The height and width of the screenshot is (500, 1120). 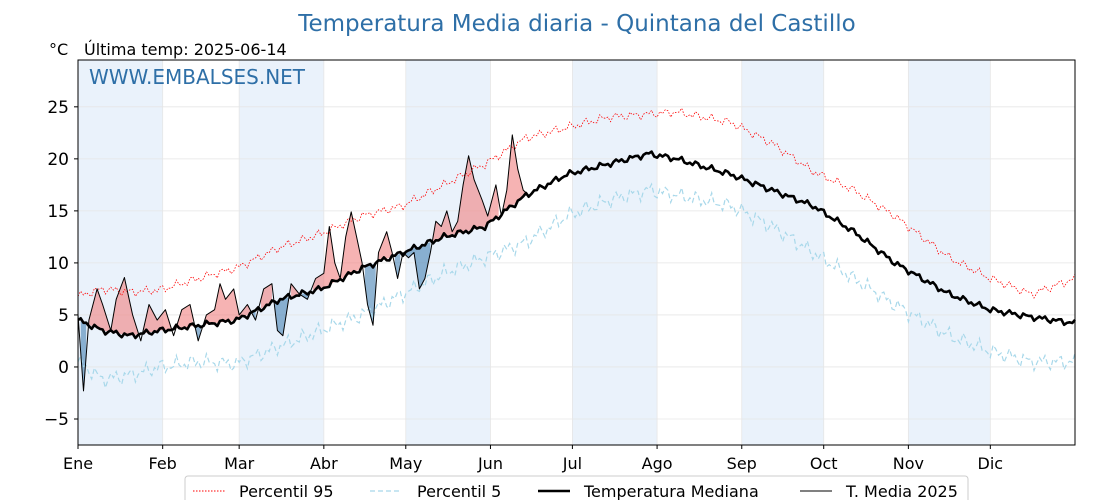 What do you see at coordinates (58, 108) in the screenshot?
I see `y-tick-label: 25` at bounding box center [58, 108].